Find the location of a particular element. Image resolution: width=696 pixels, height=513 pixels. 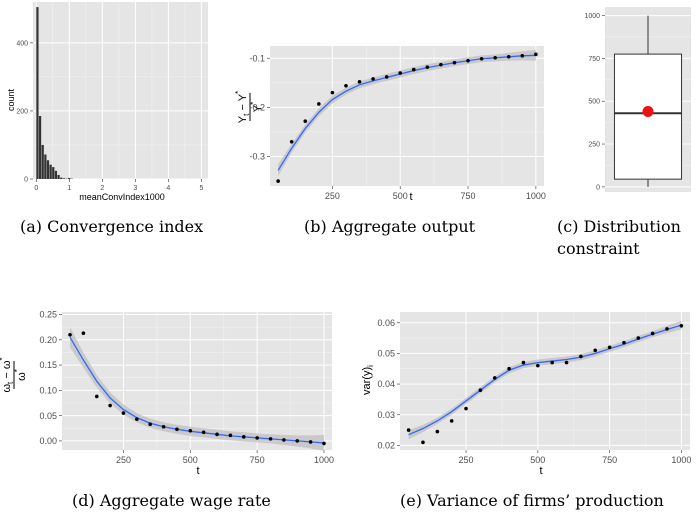

svg-text: var(y)i is located at coordinates (368, 380).